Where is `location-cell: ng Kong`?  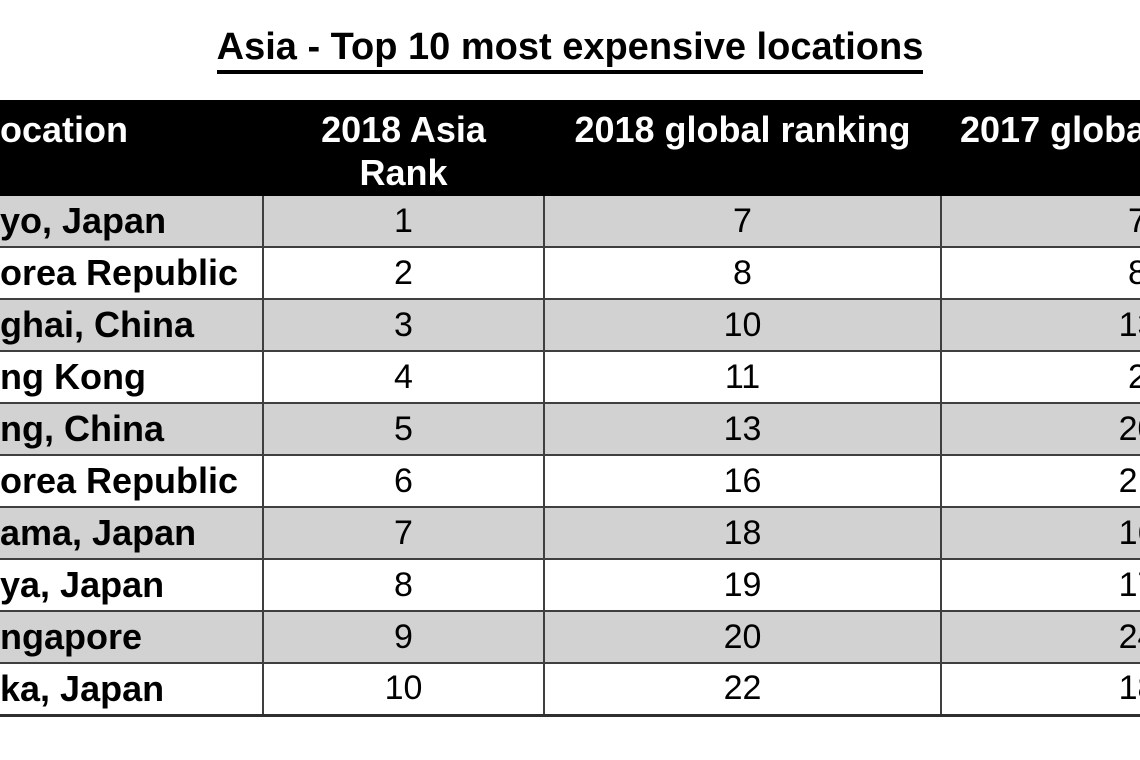 location-cell: ng Kong is located at coordinates (132, 377).